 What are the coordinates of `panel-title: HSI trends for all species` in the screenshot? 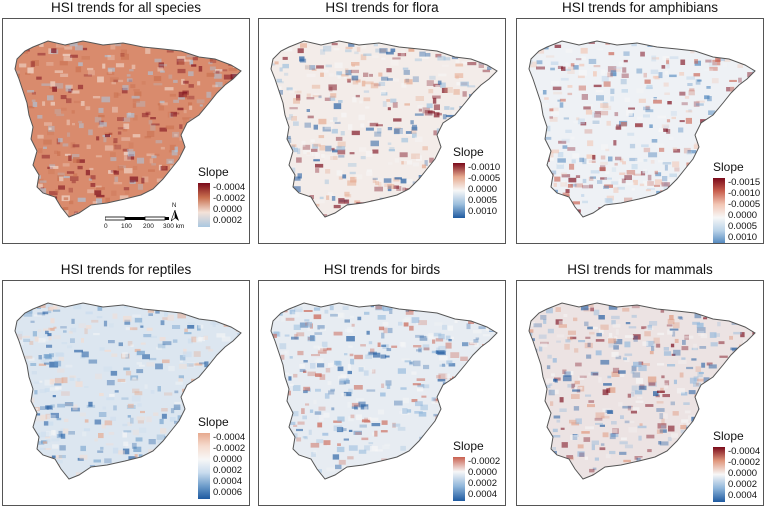 It's located at (126, 7).